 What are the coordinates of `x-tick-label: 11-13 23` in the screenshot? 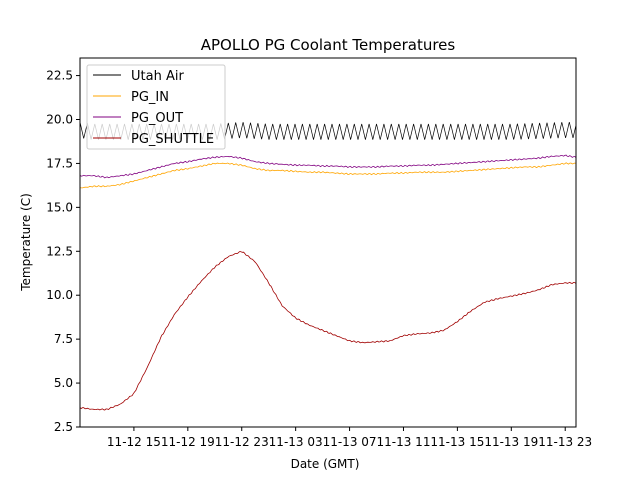 It's located at (565, 442).